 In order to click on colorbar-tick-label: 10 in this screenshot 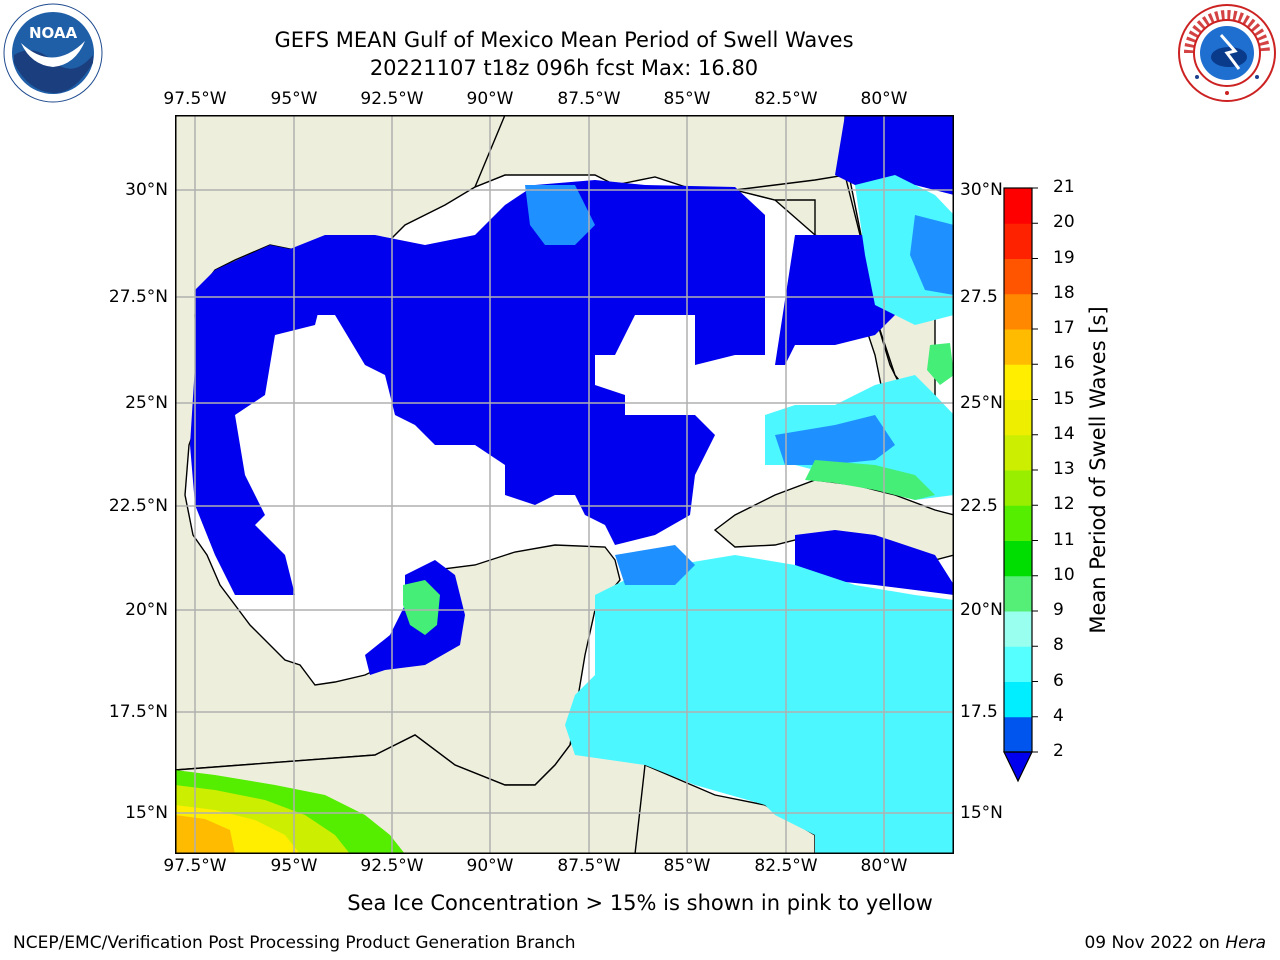, I will do `click(1064, 574)`.